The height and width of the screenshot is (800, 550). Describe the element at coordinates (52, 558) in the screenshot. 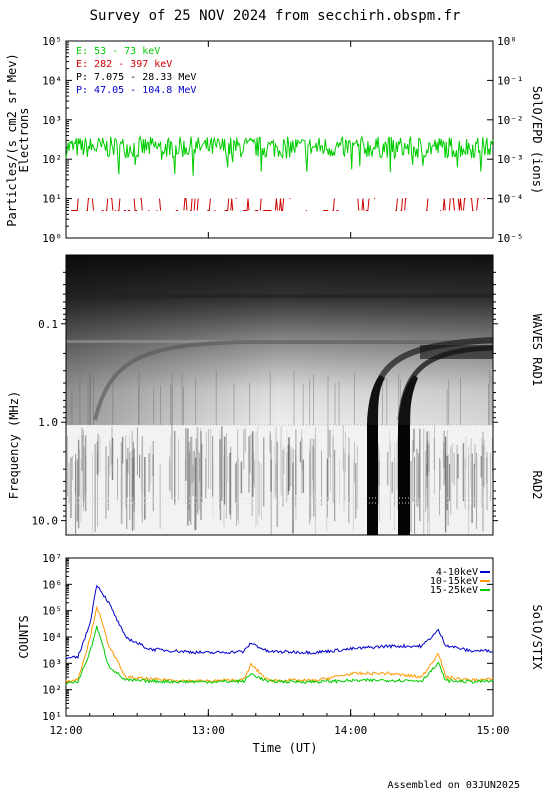

I see `stix-ytick-label: 10⁷` at that location.